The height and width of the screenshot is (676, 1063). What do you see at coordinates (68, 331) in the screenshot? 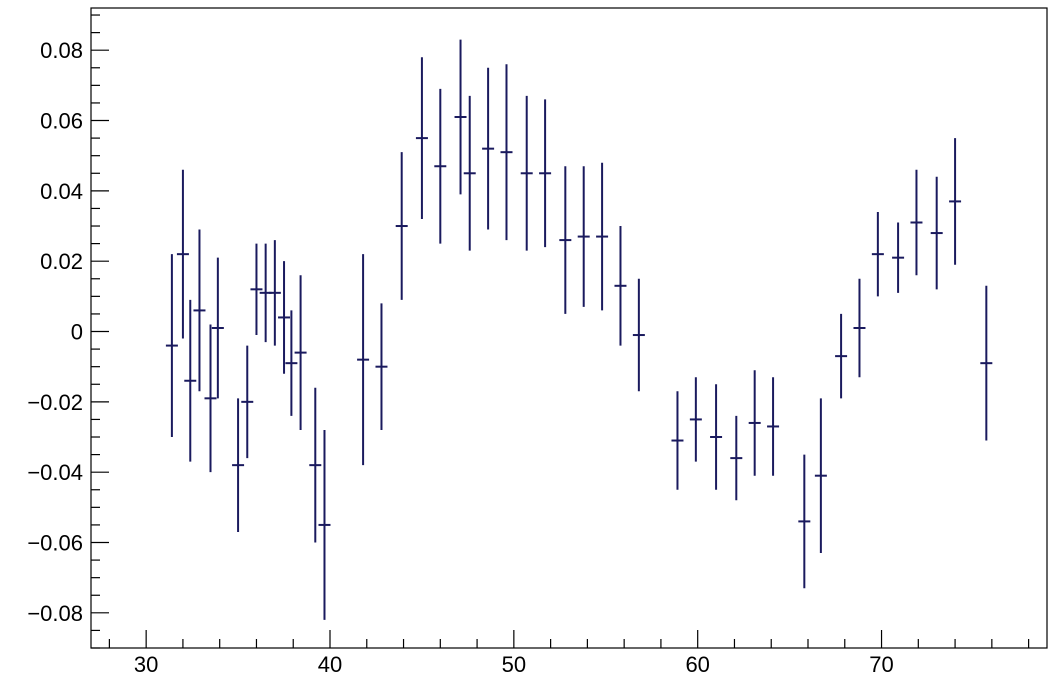
I see `y-axis: −0.08 −0.06 −0.04 −0.02 0 0.02 0.04 0.06 0.08` at bounding box center [68, 331].